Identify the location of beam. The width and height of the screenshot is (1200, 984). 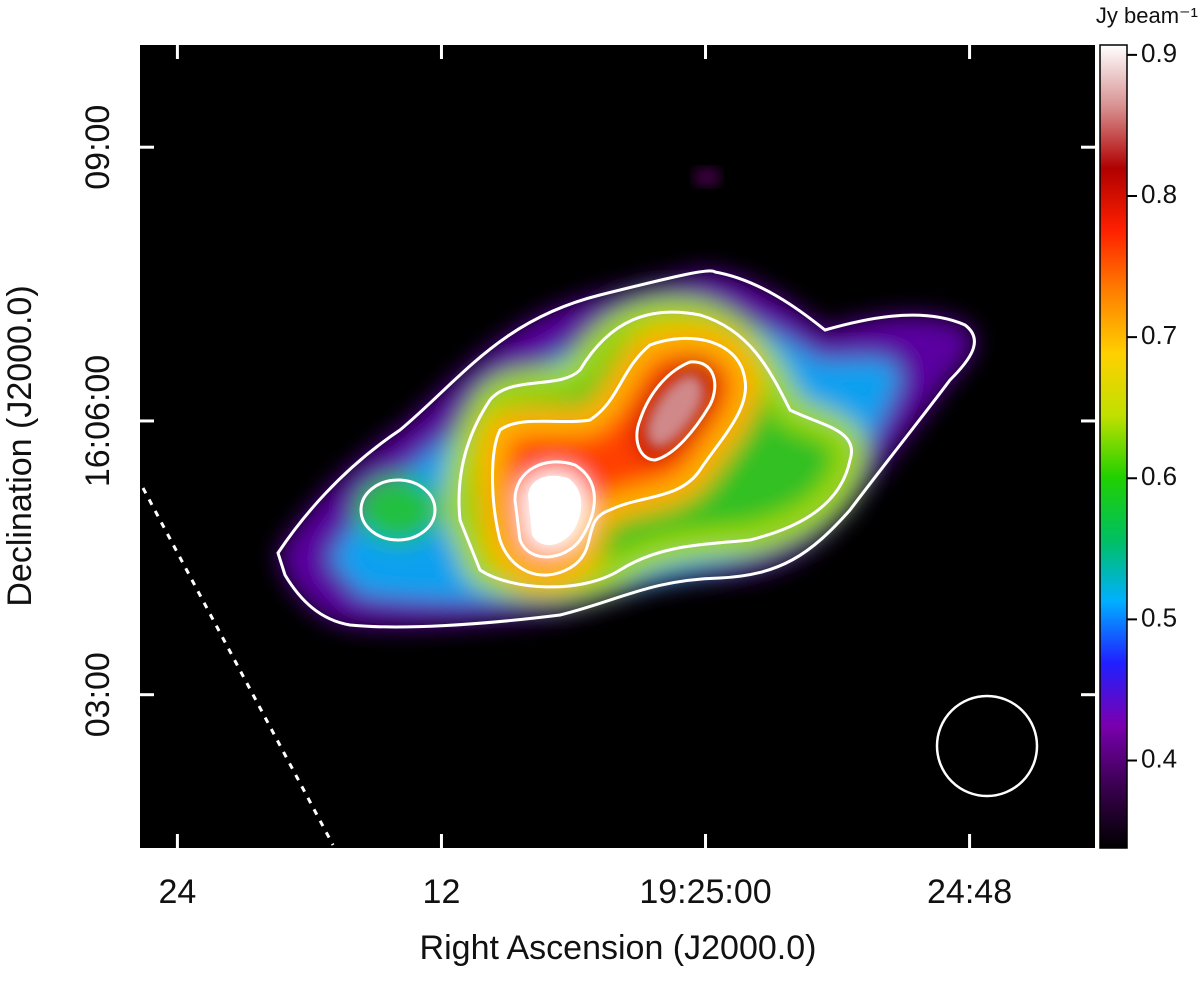
(987, 746).